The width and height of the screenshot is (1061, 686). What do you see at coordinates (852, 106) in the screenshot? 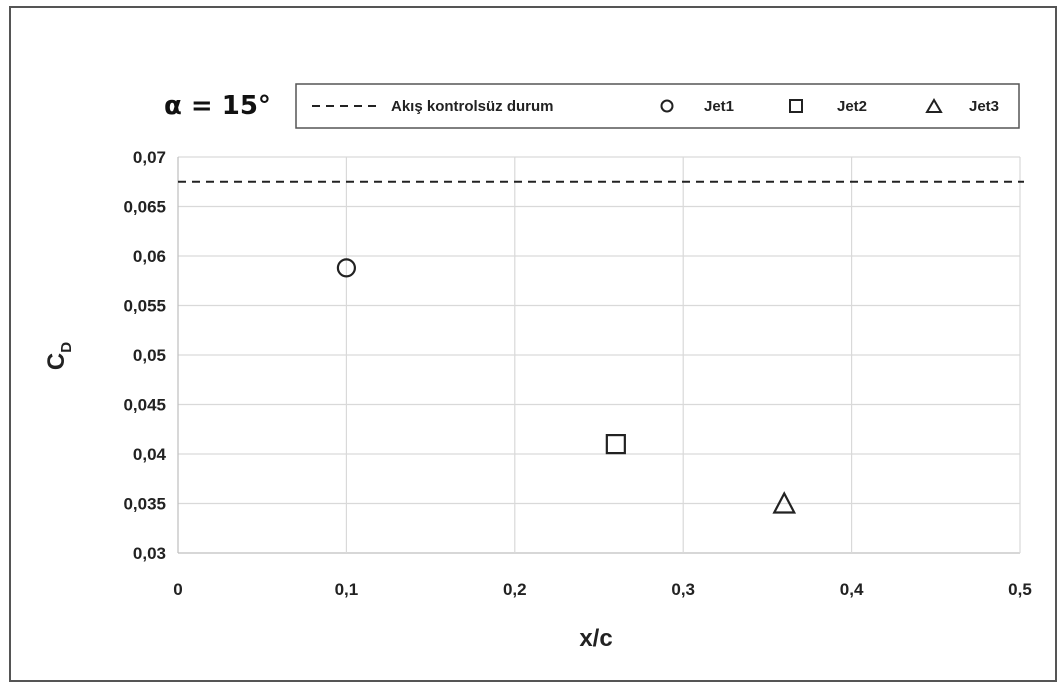
I see `legend-jet2-label: Jet2` at bounding box center [852, 106].